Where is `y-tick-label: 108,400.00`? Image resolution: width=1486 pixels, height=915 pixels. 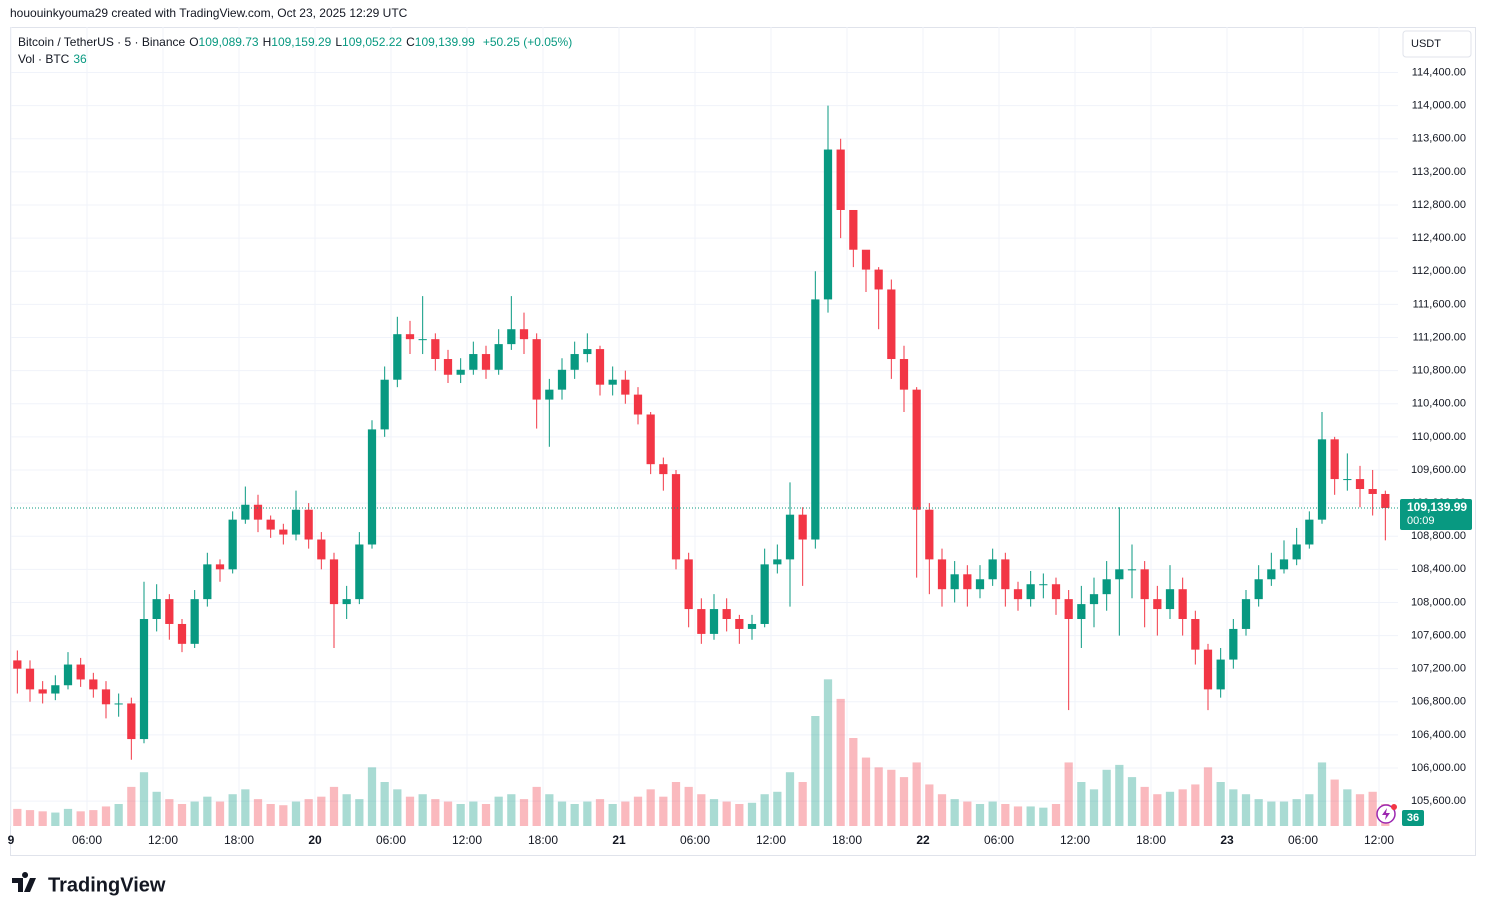
y-tick-label: 108,400.00 is located at coordinates (1438, 569).